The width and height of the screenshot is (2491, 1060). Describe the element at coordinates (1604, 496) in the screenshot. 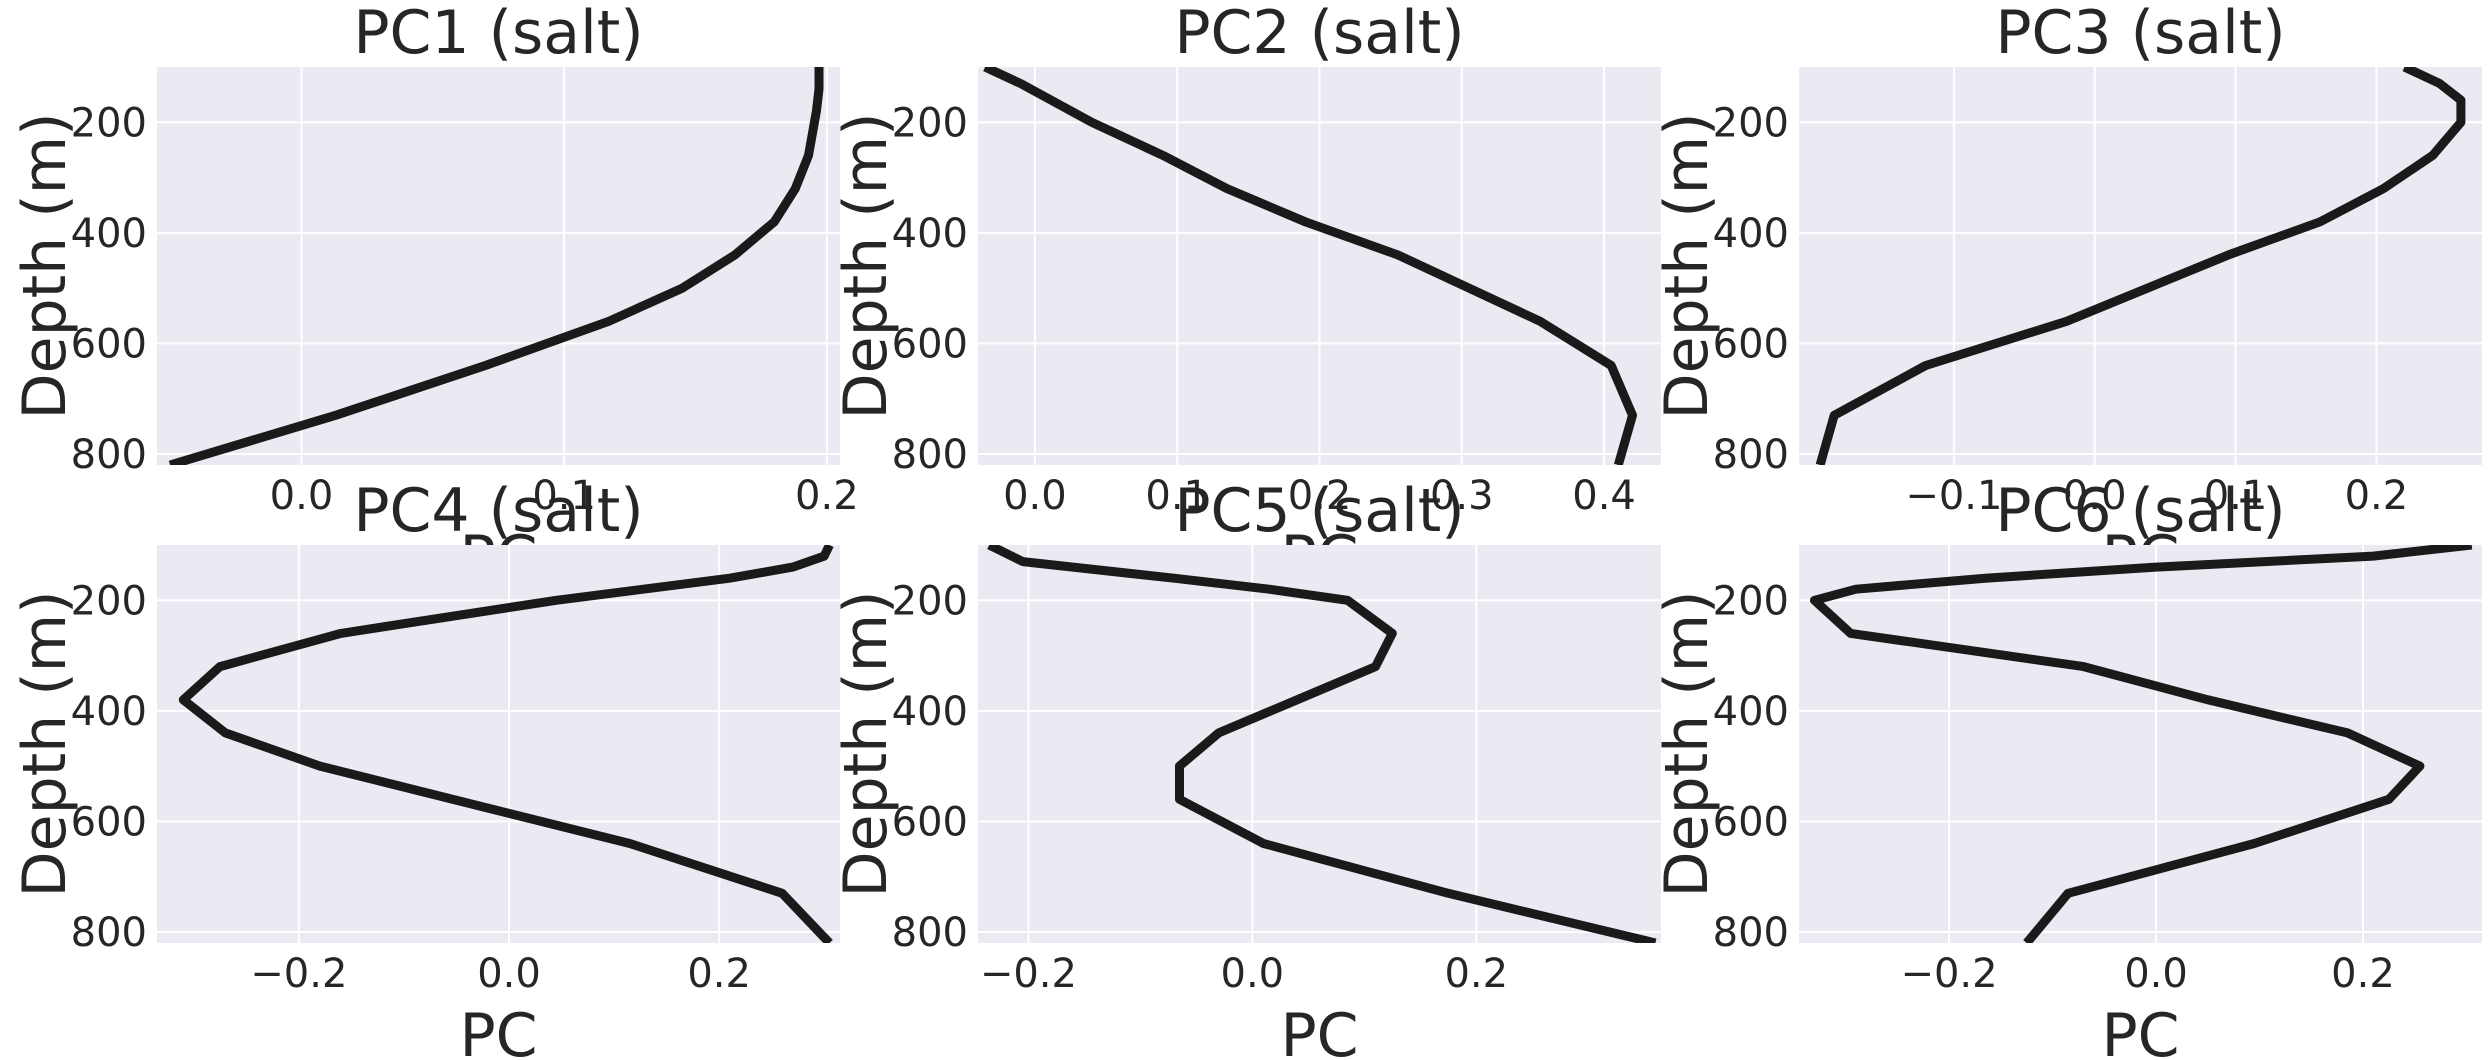

I see `x-tick-label: 0.4` at that location.